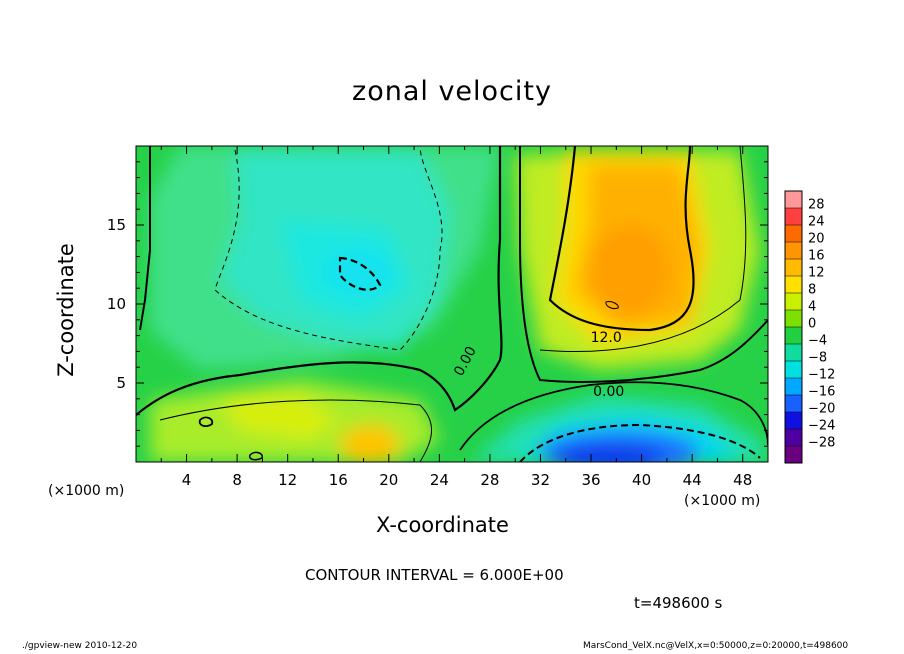 This screenshot has height=654, width=904. I want to click on chart-title: zonal velocity, so click(452, 91).